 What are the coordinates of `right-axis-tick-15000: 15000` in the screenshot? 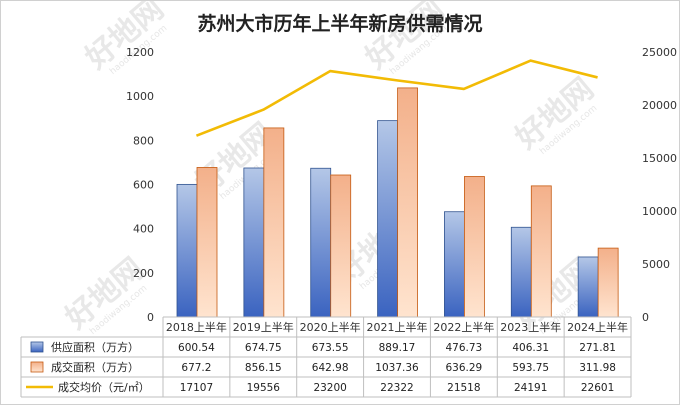 It's located at (659, 158).